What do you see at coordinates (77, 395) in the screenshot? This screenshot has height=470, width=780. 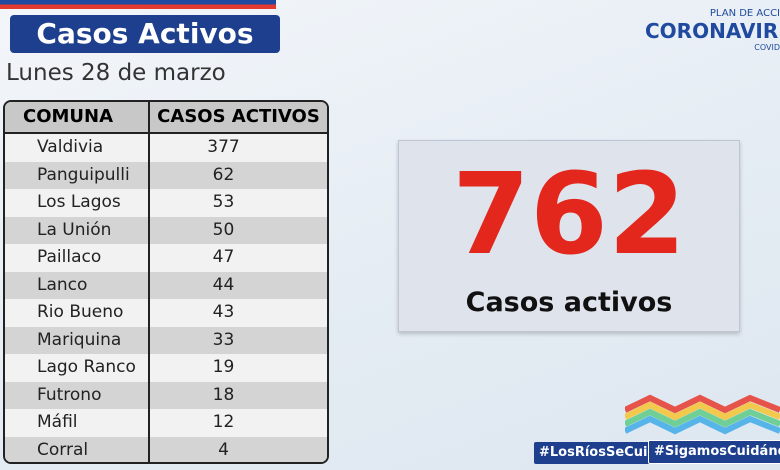 I see `cell-commune: Futrono` at bounding box center [77, 395].